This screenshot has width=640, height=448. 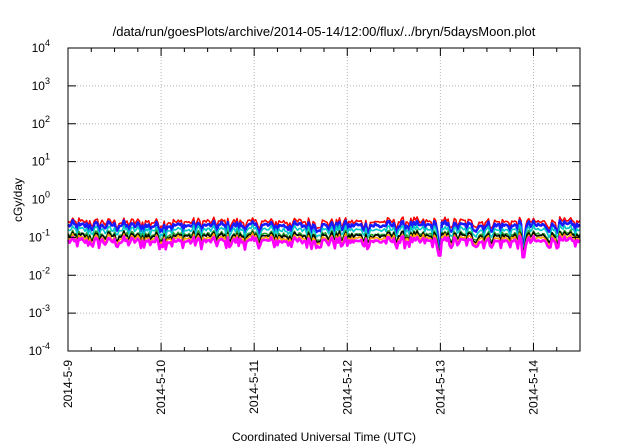 I want to click on y-tick-label: 10³, so click(x=41, y=84).